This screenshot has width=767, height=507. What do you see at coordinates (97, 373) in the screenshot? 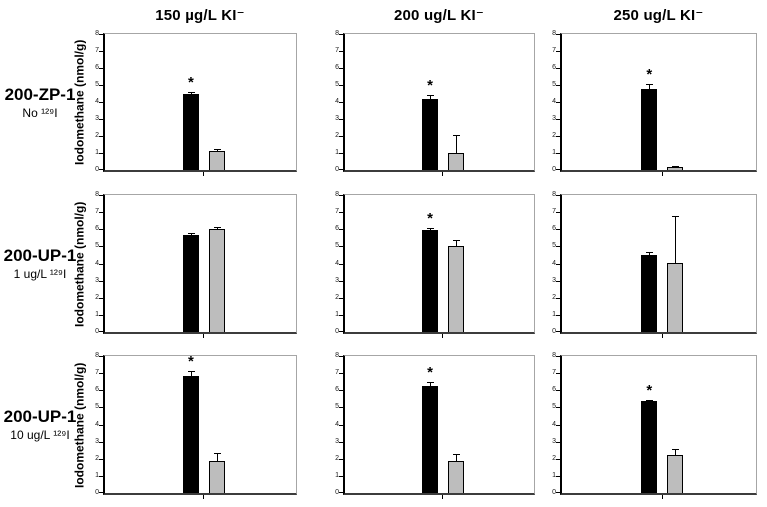
I see `y-tick-label: 7` at bounding box center [97, 373].